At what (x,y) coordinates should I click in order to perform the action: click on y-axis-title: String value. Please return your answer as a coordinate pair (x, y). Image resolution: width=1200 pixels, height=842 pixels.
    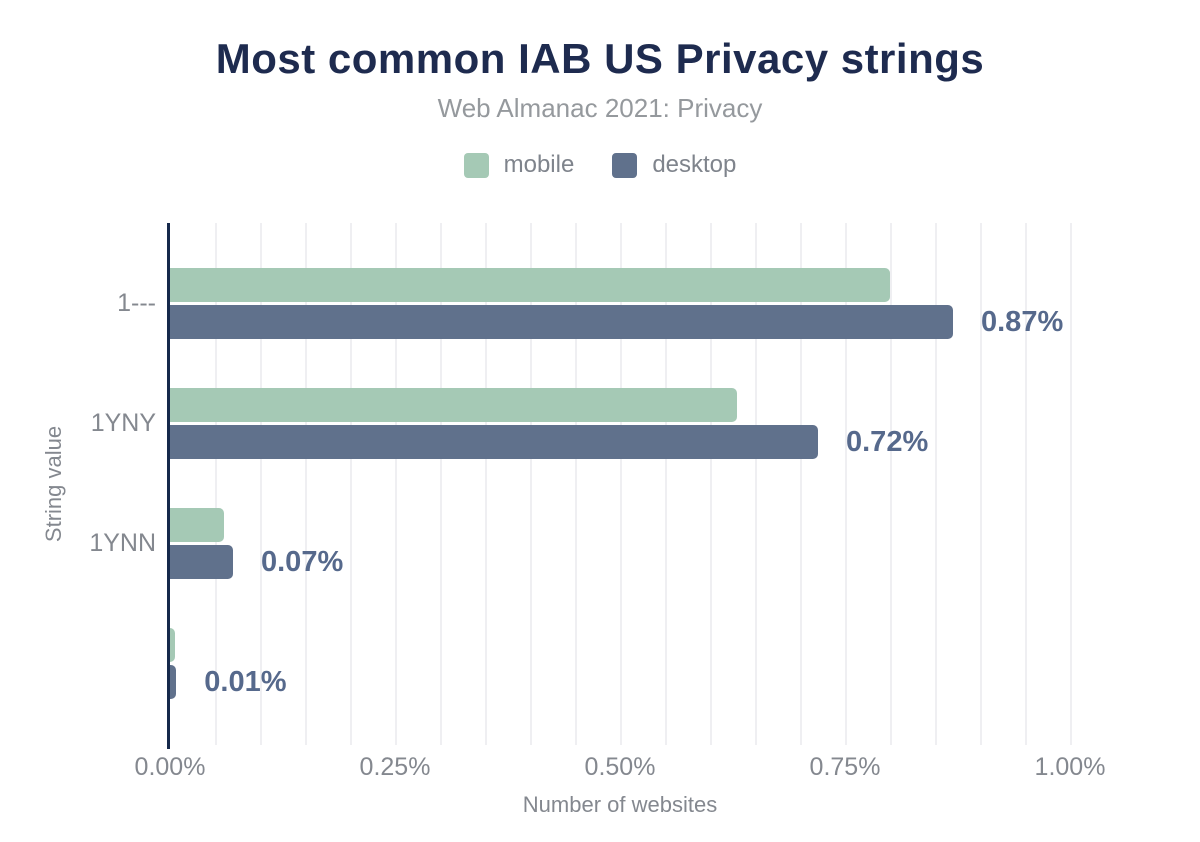
    Looking at the image, I should click on (53, 484).